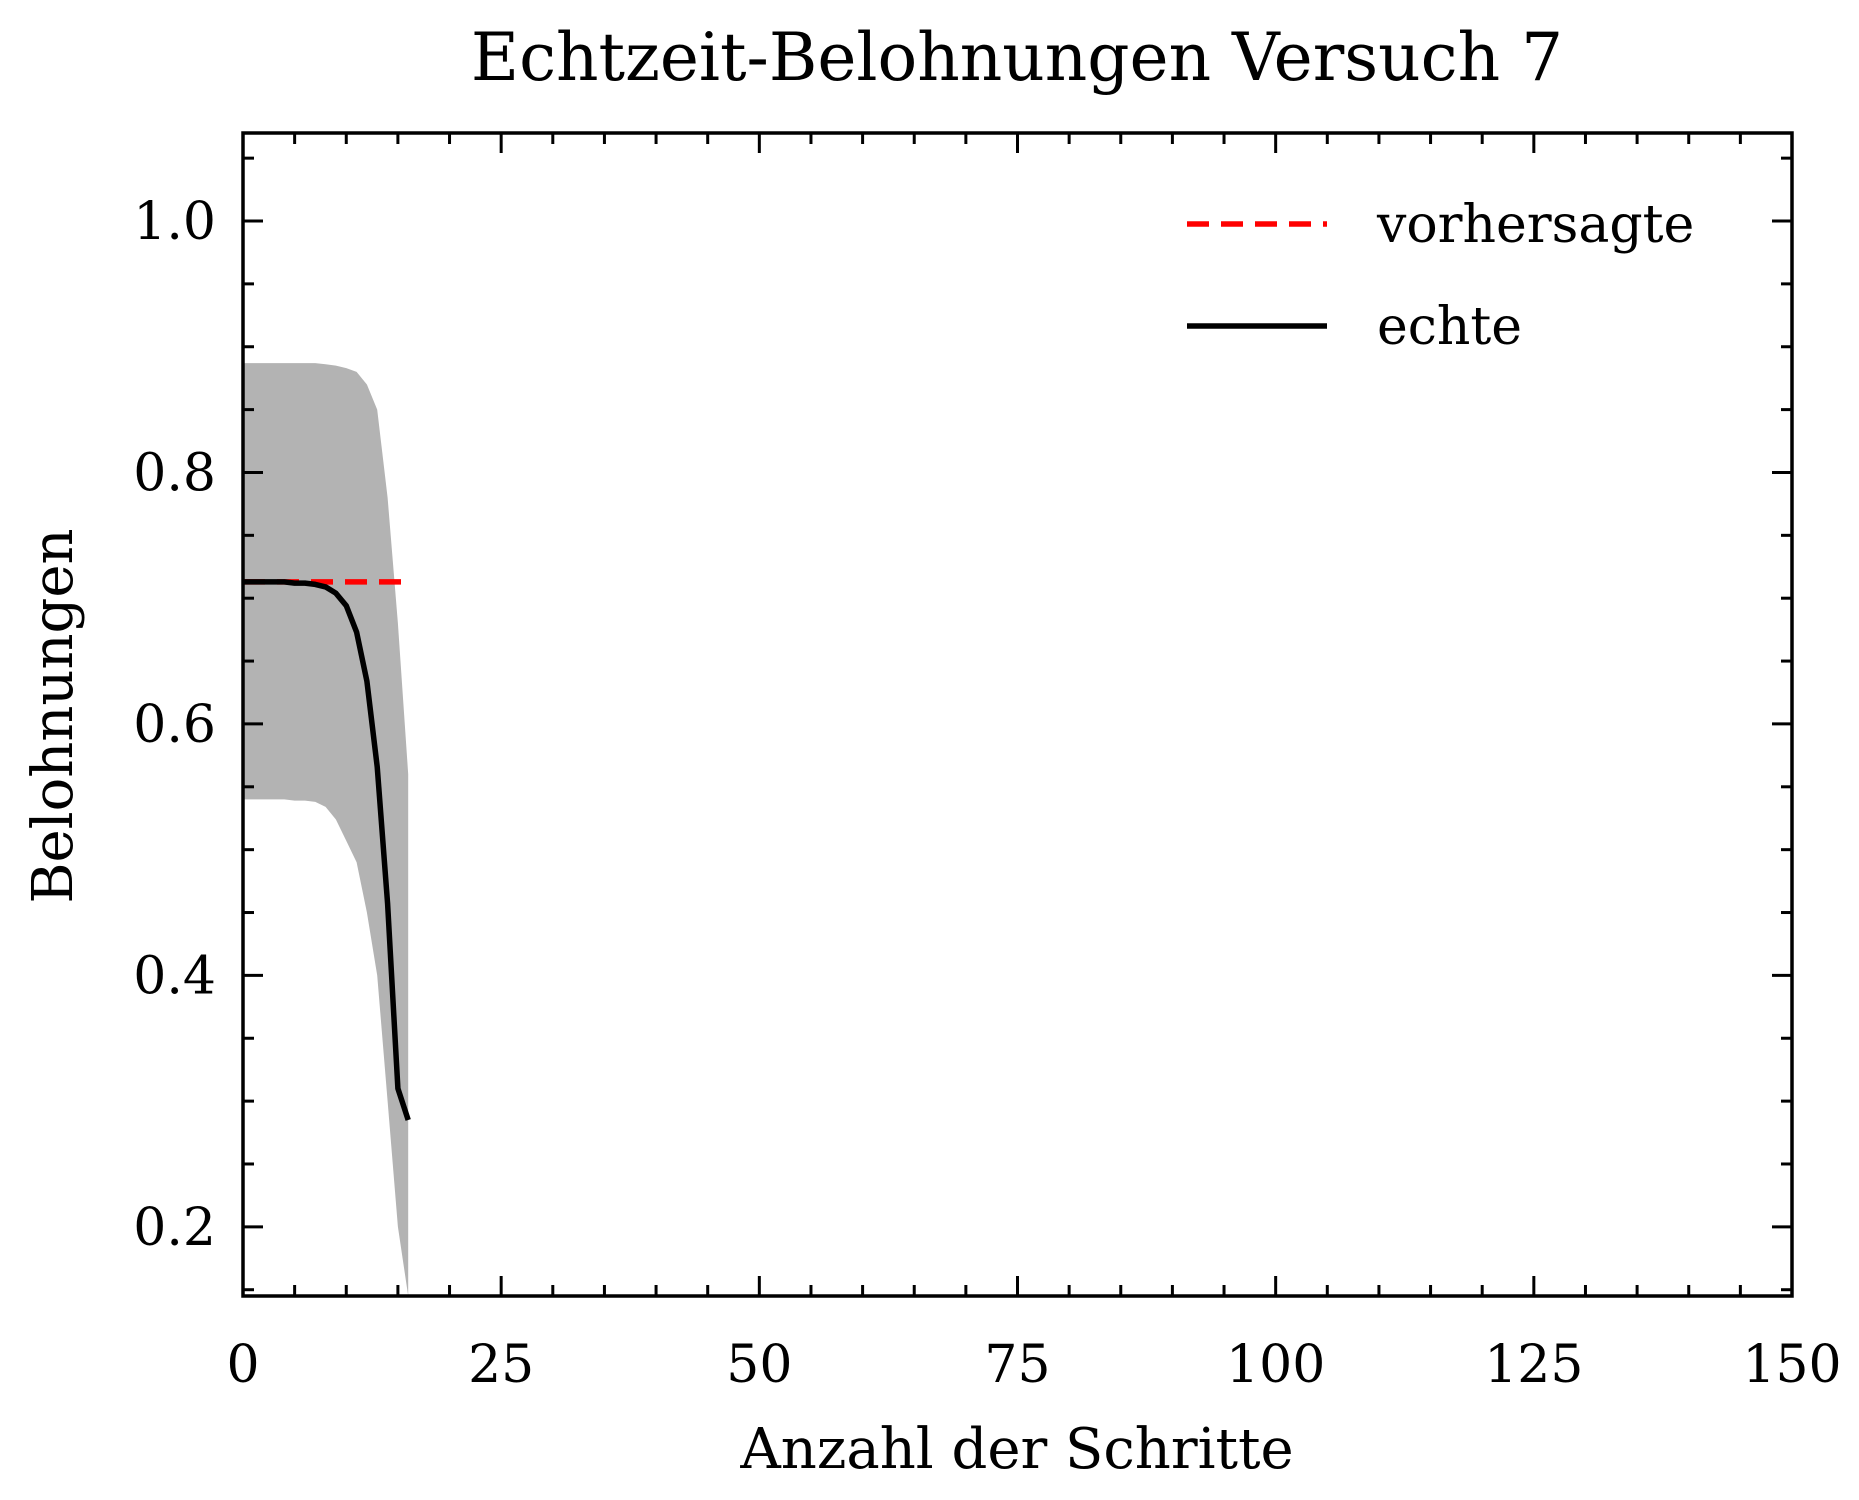  I want to click on y-tick-label: 0.4, so click(174, 976).